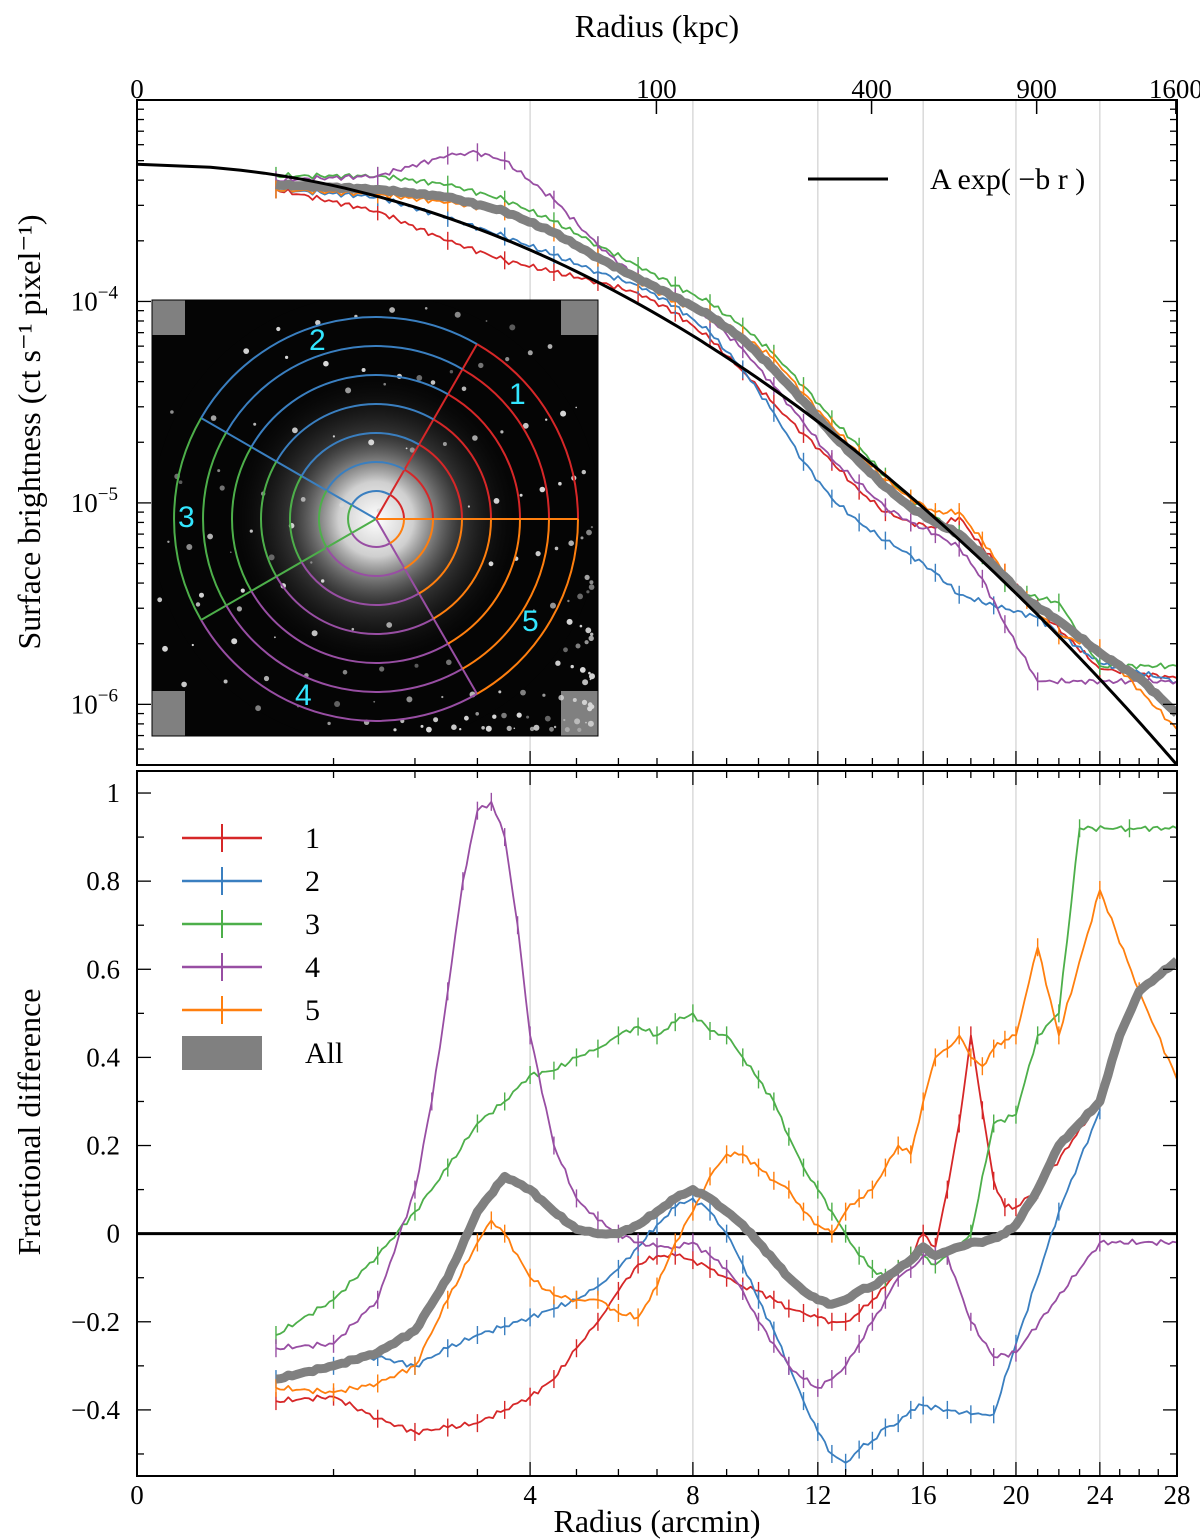 The image size is (1200, 1540). Describe the element at coordinates (923, 1495) in the screenshot. I see `arcmin-tick-label: 16` at that location.